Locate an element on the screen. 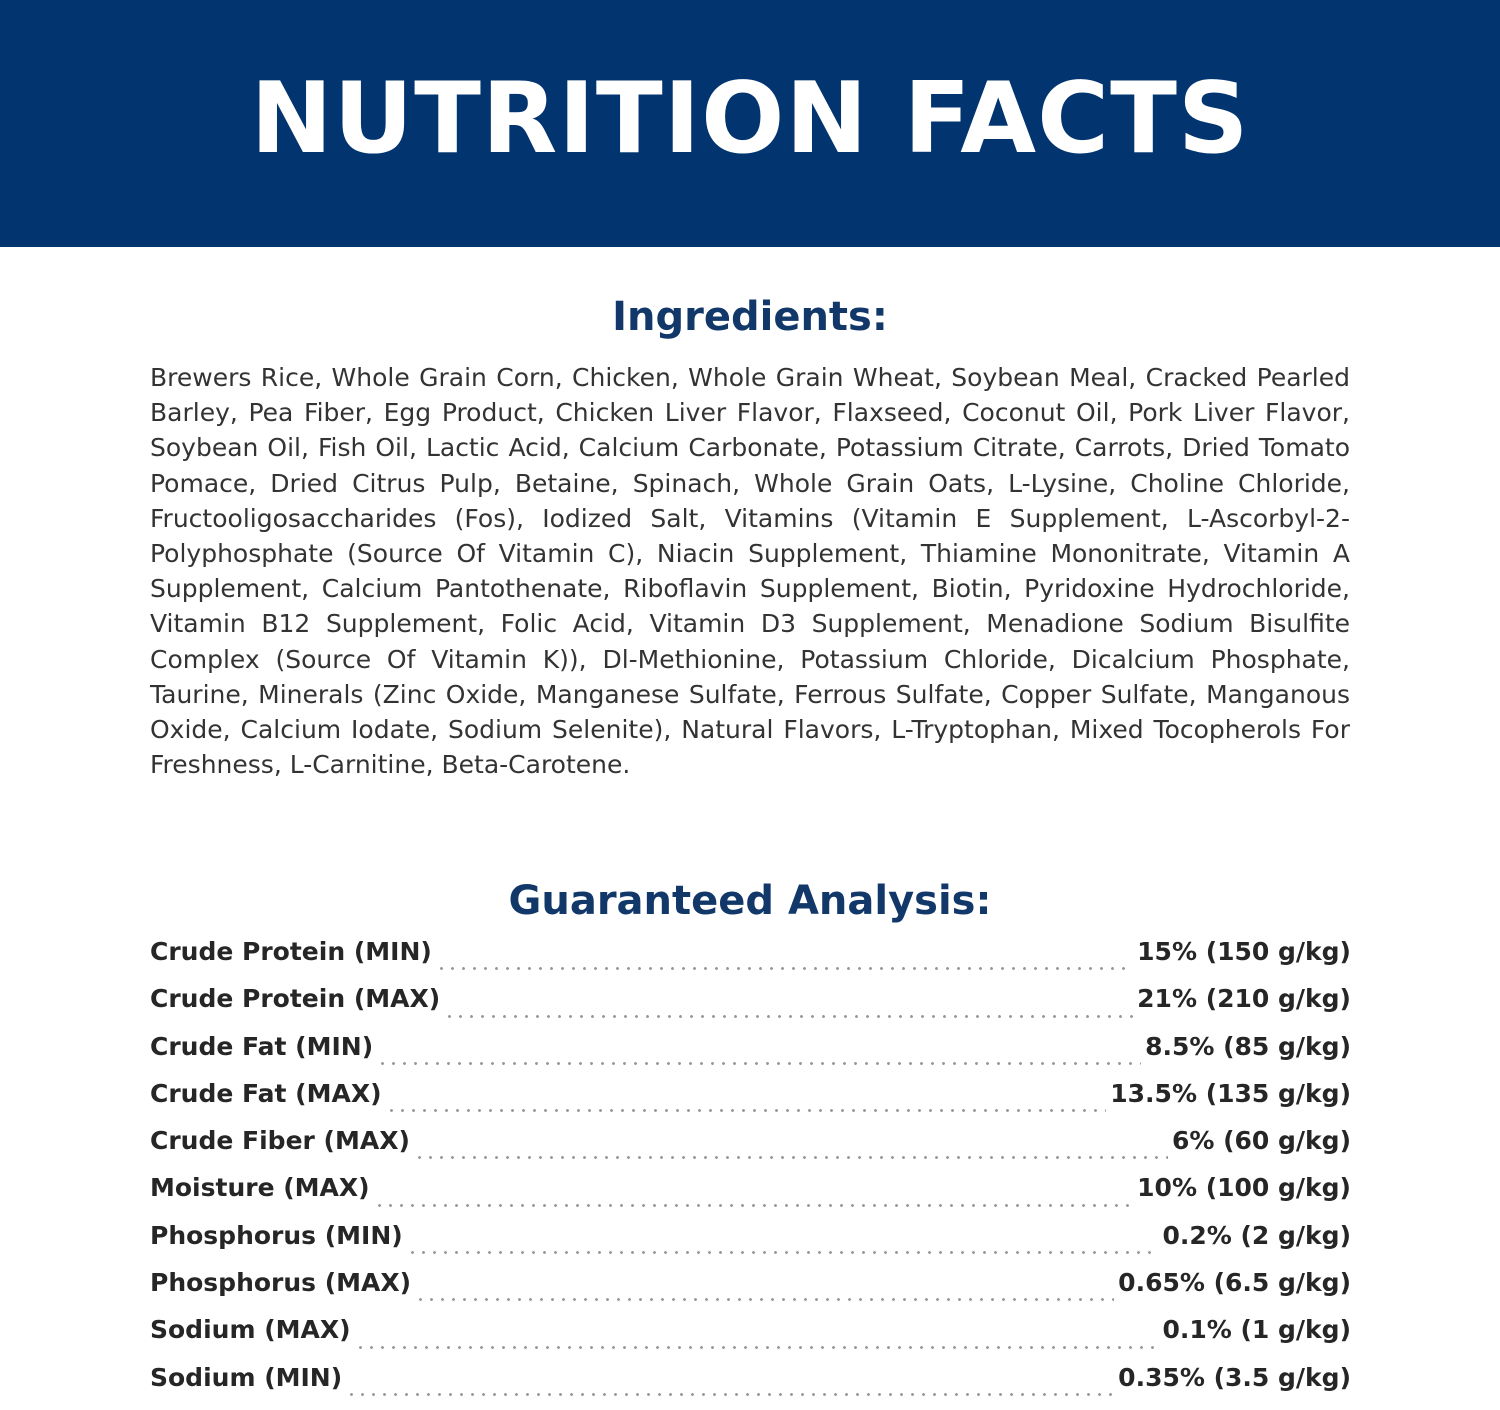 The image size is (1500, 1410). analysis-value: 0.1% (1 g/kg) is located at coordinates (1256, 1330).